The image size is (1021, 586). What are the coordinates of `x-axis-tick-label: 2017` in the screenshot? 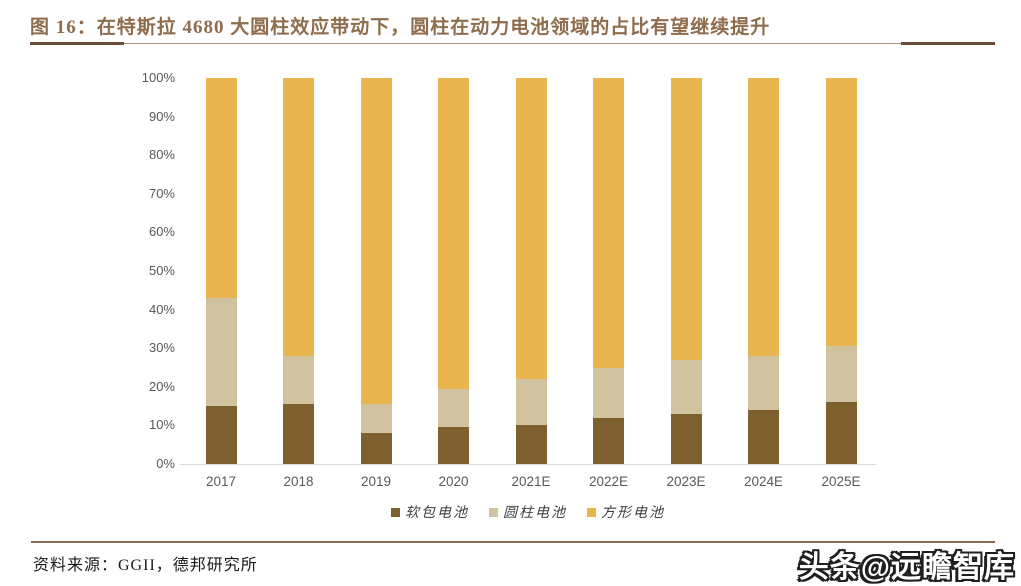 It's located at (221, 481).